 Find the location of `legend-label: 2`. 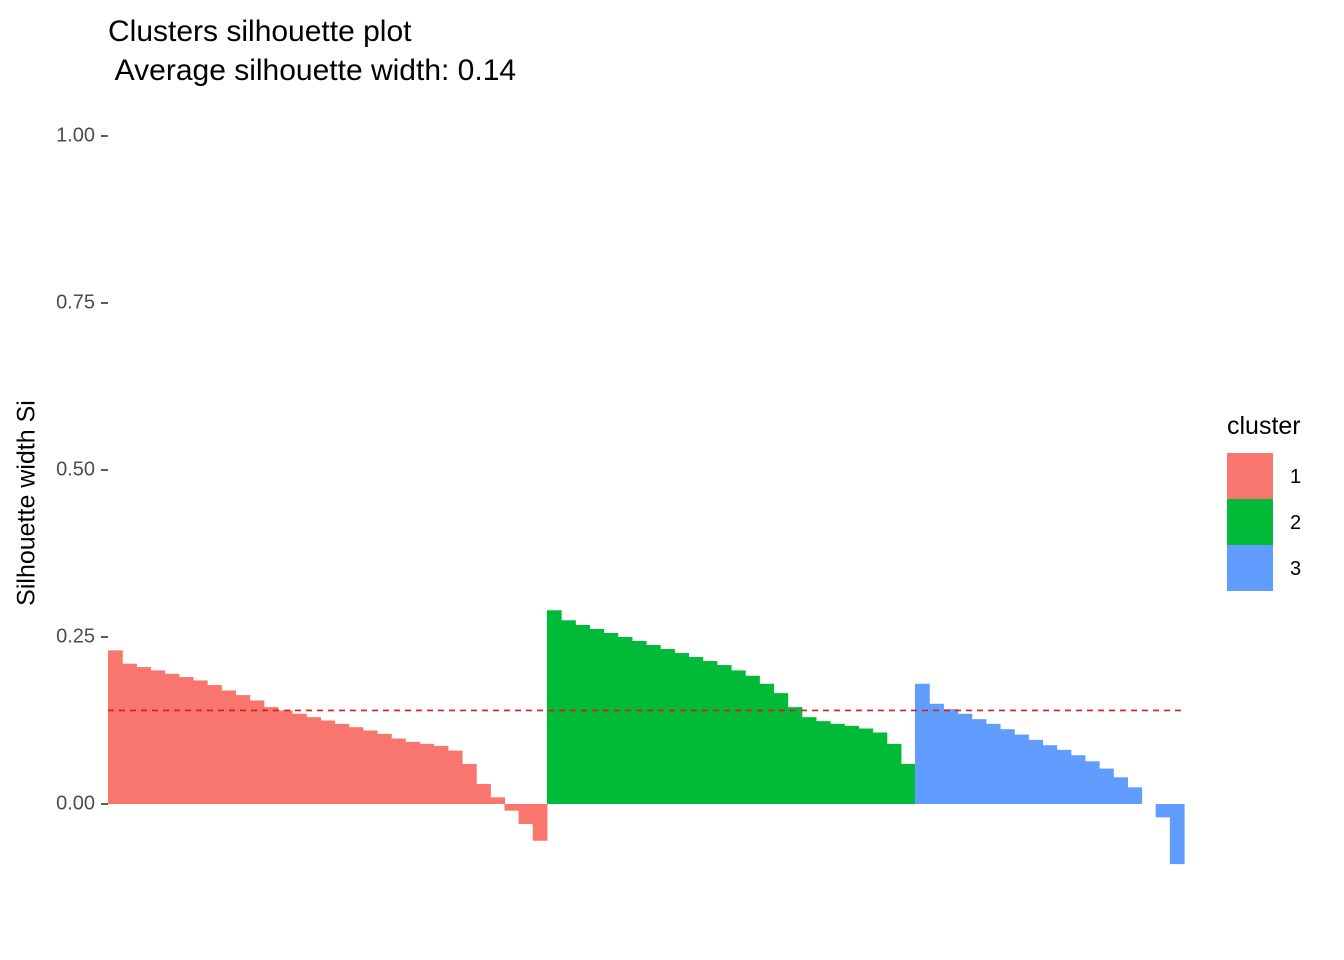

legend-label: 2 is located at coordinates (1296, 523).